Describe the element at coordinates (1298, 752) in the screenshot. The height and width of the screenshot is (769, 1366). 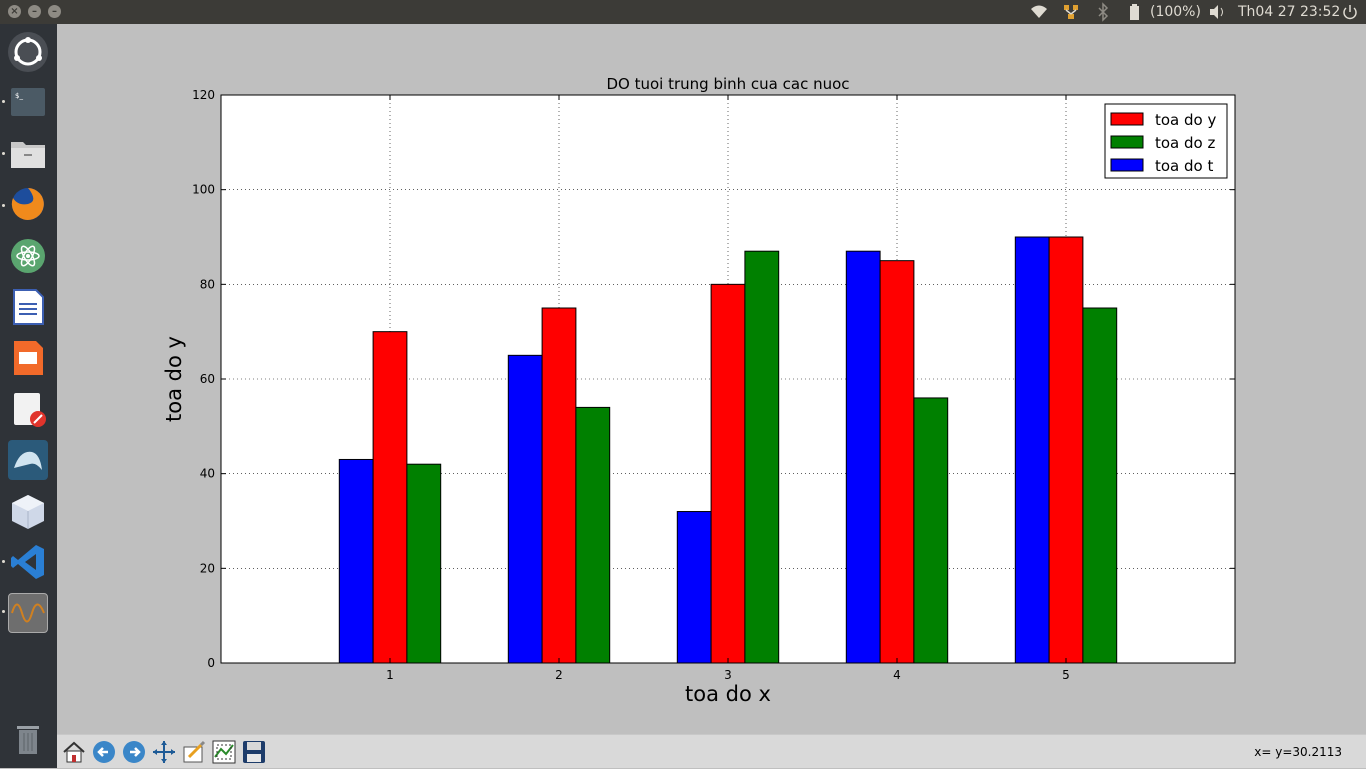
I see `cursor-coordinates: x= y=30.2113` at that location.